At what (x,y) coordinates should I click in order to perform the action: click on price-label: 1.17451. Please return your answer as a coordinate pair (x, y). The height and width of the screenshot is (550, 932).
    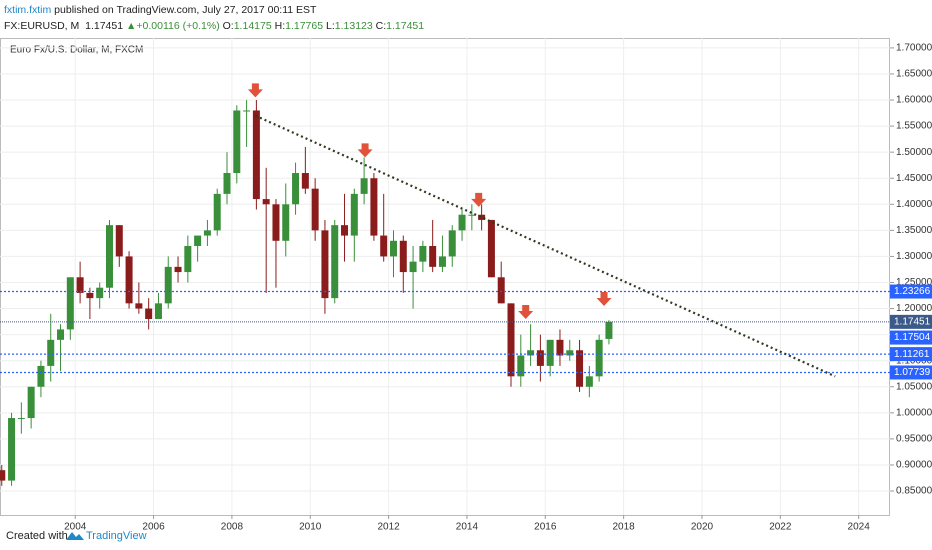
    Looking at the image, I should click on (912, 321).